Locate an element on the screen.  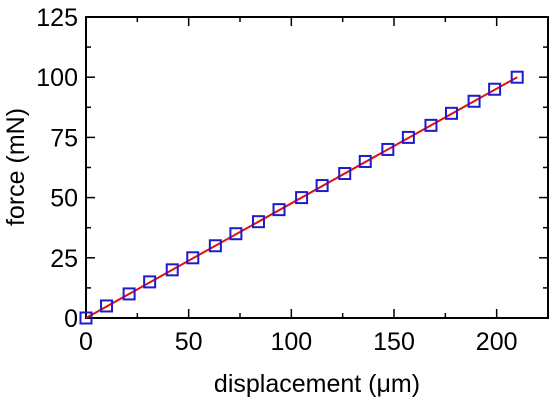
y-tick-label: 50 is located at coordinates (64, 199).